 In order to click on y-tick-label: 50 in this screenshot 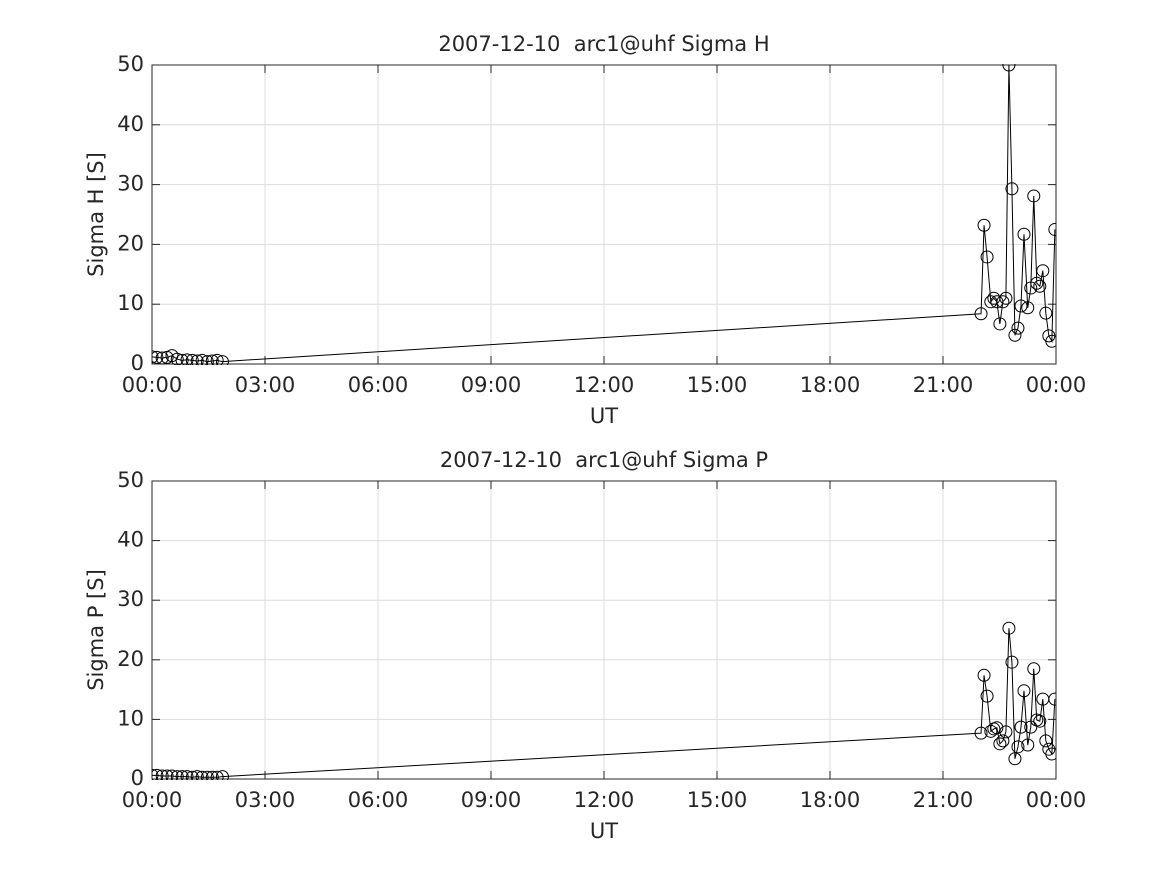, I will do `click(130, 64)`.